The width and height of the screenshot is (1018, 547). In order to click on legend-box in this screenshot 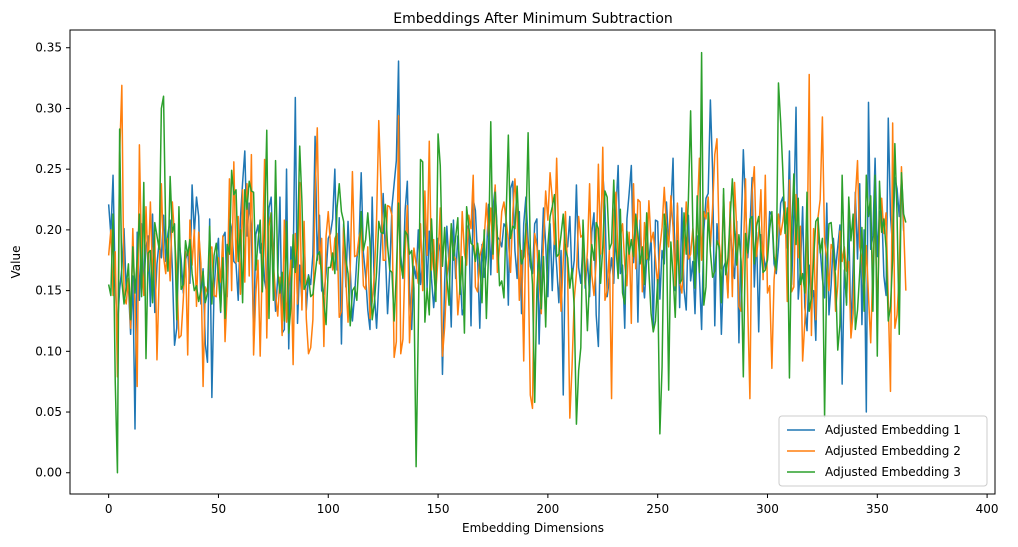, I will do `click(883, 451)`.